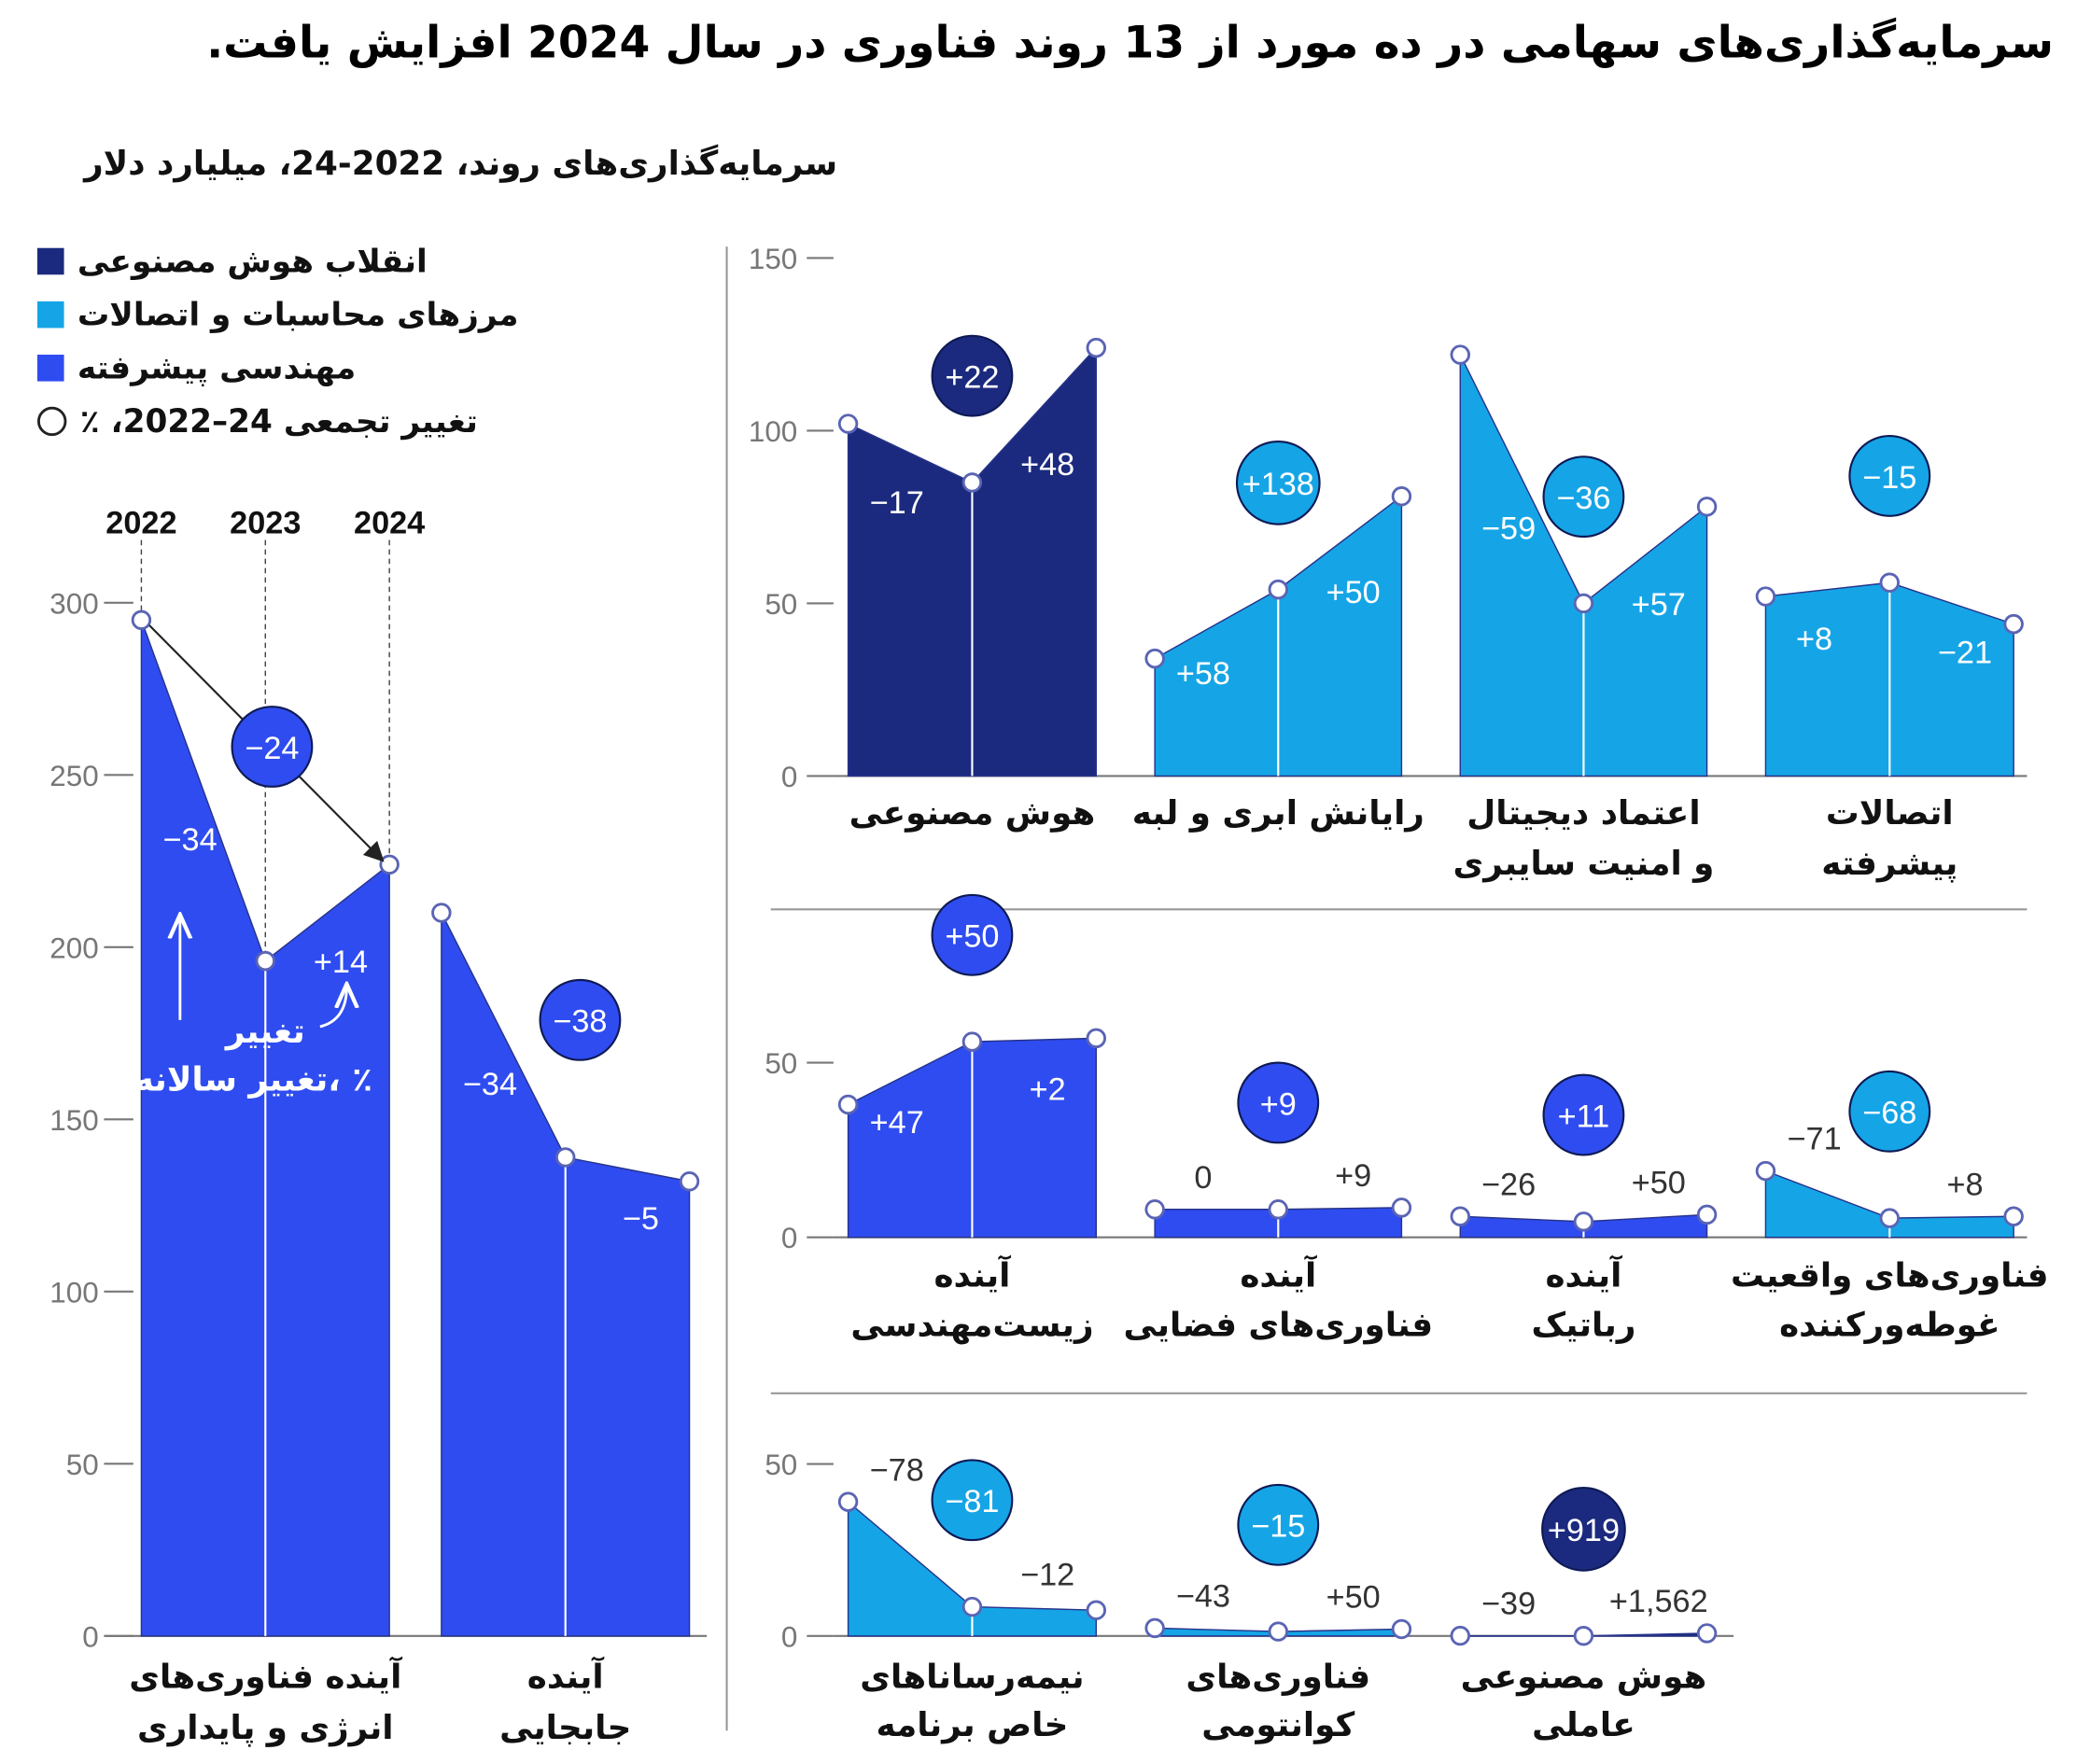 This screenshot has width=2091, height=1764. Describe the element at coordinates (641, 1219) in the screenshot. I see `annual-change-label: −5` at that location.